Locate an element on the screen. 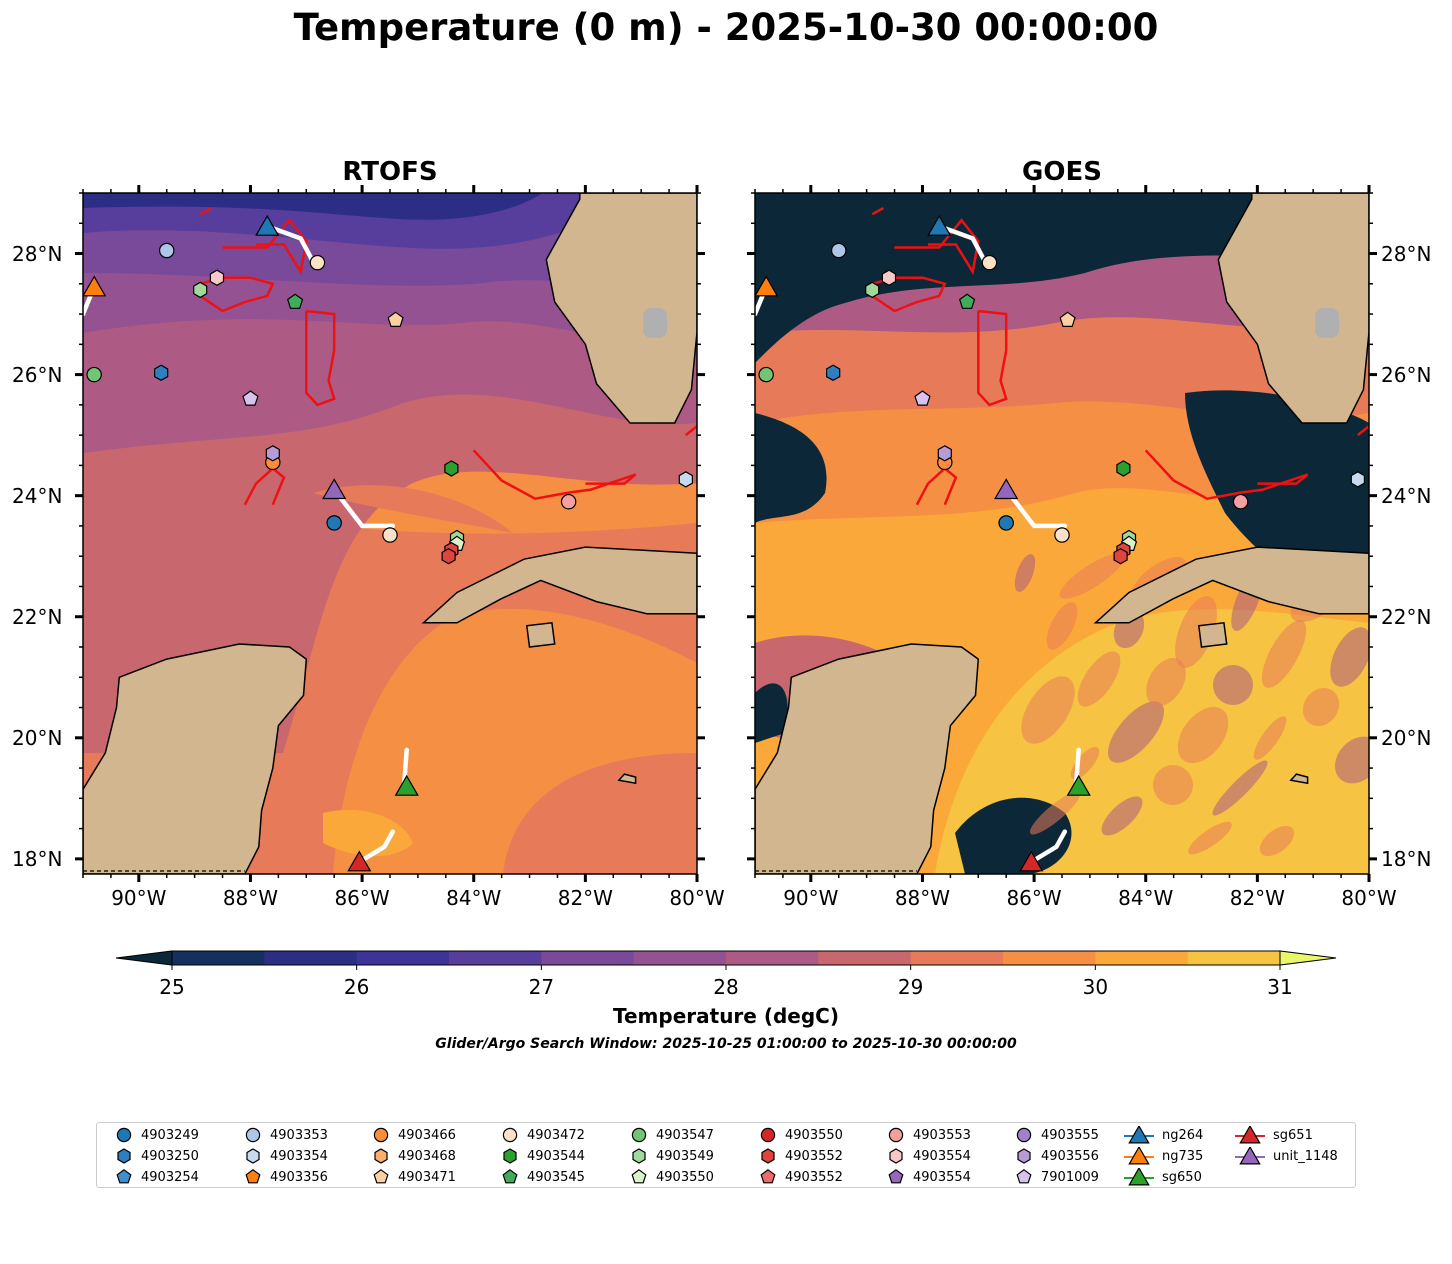 This screenshot has width=1452, height=1264. legend-item: 4903353 is located at coordinates (286, 1135).